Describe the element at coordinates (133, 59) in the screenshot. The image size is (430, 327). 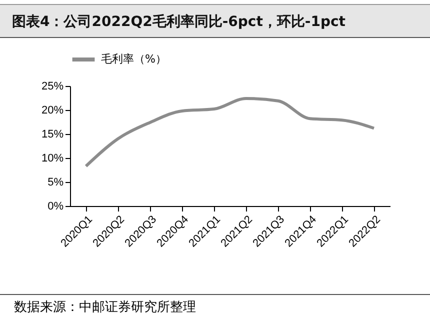
I see `legend-label: 毛利率（%）` at that location.